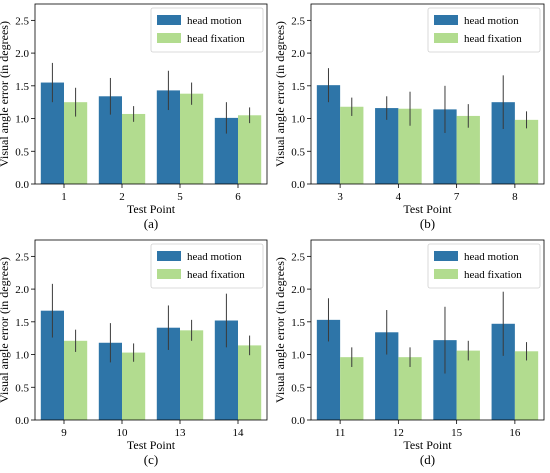 The image size is (550, 473). I want to click on x-tick-label: 15, so click(457, 433).